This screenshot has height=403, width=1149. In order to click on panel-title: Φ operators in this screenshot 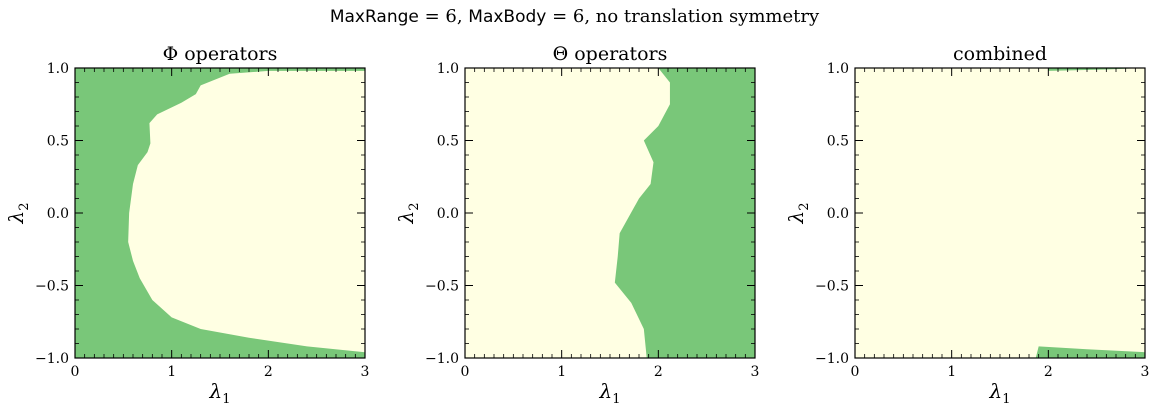, I will do `click(220, 54)`.